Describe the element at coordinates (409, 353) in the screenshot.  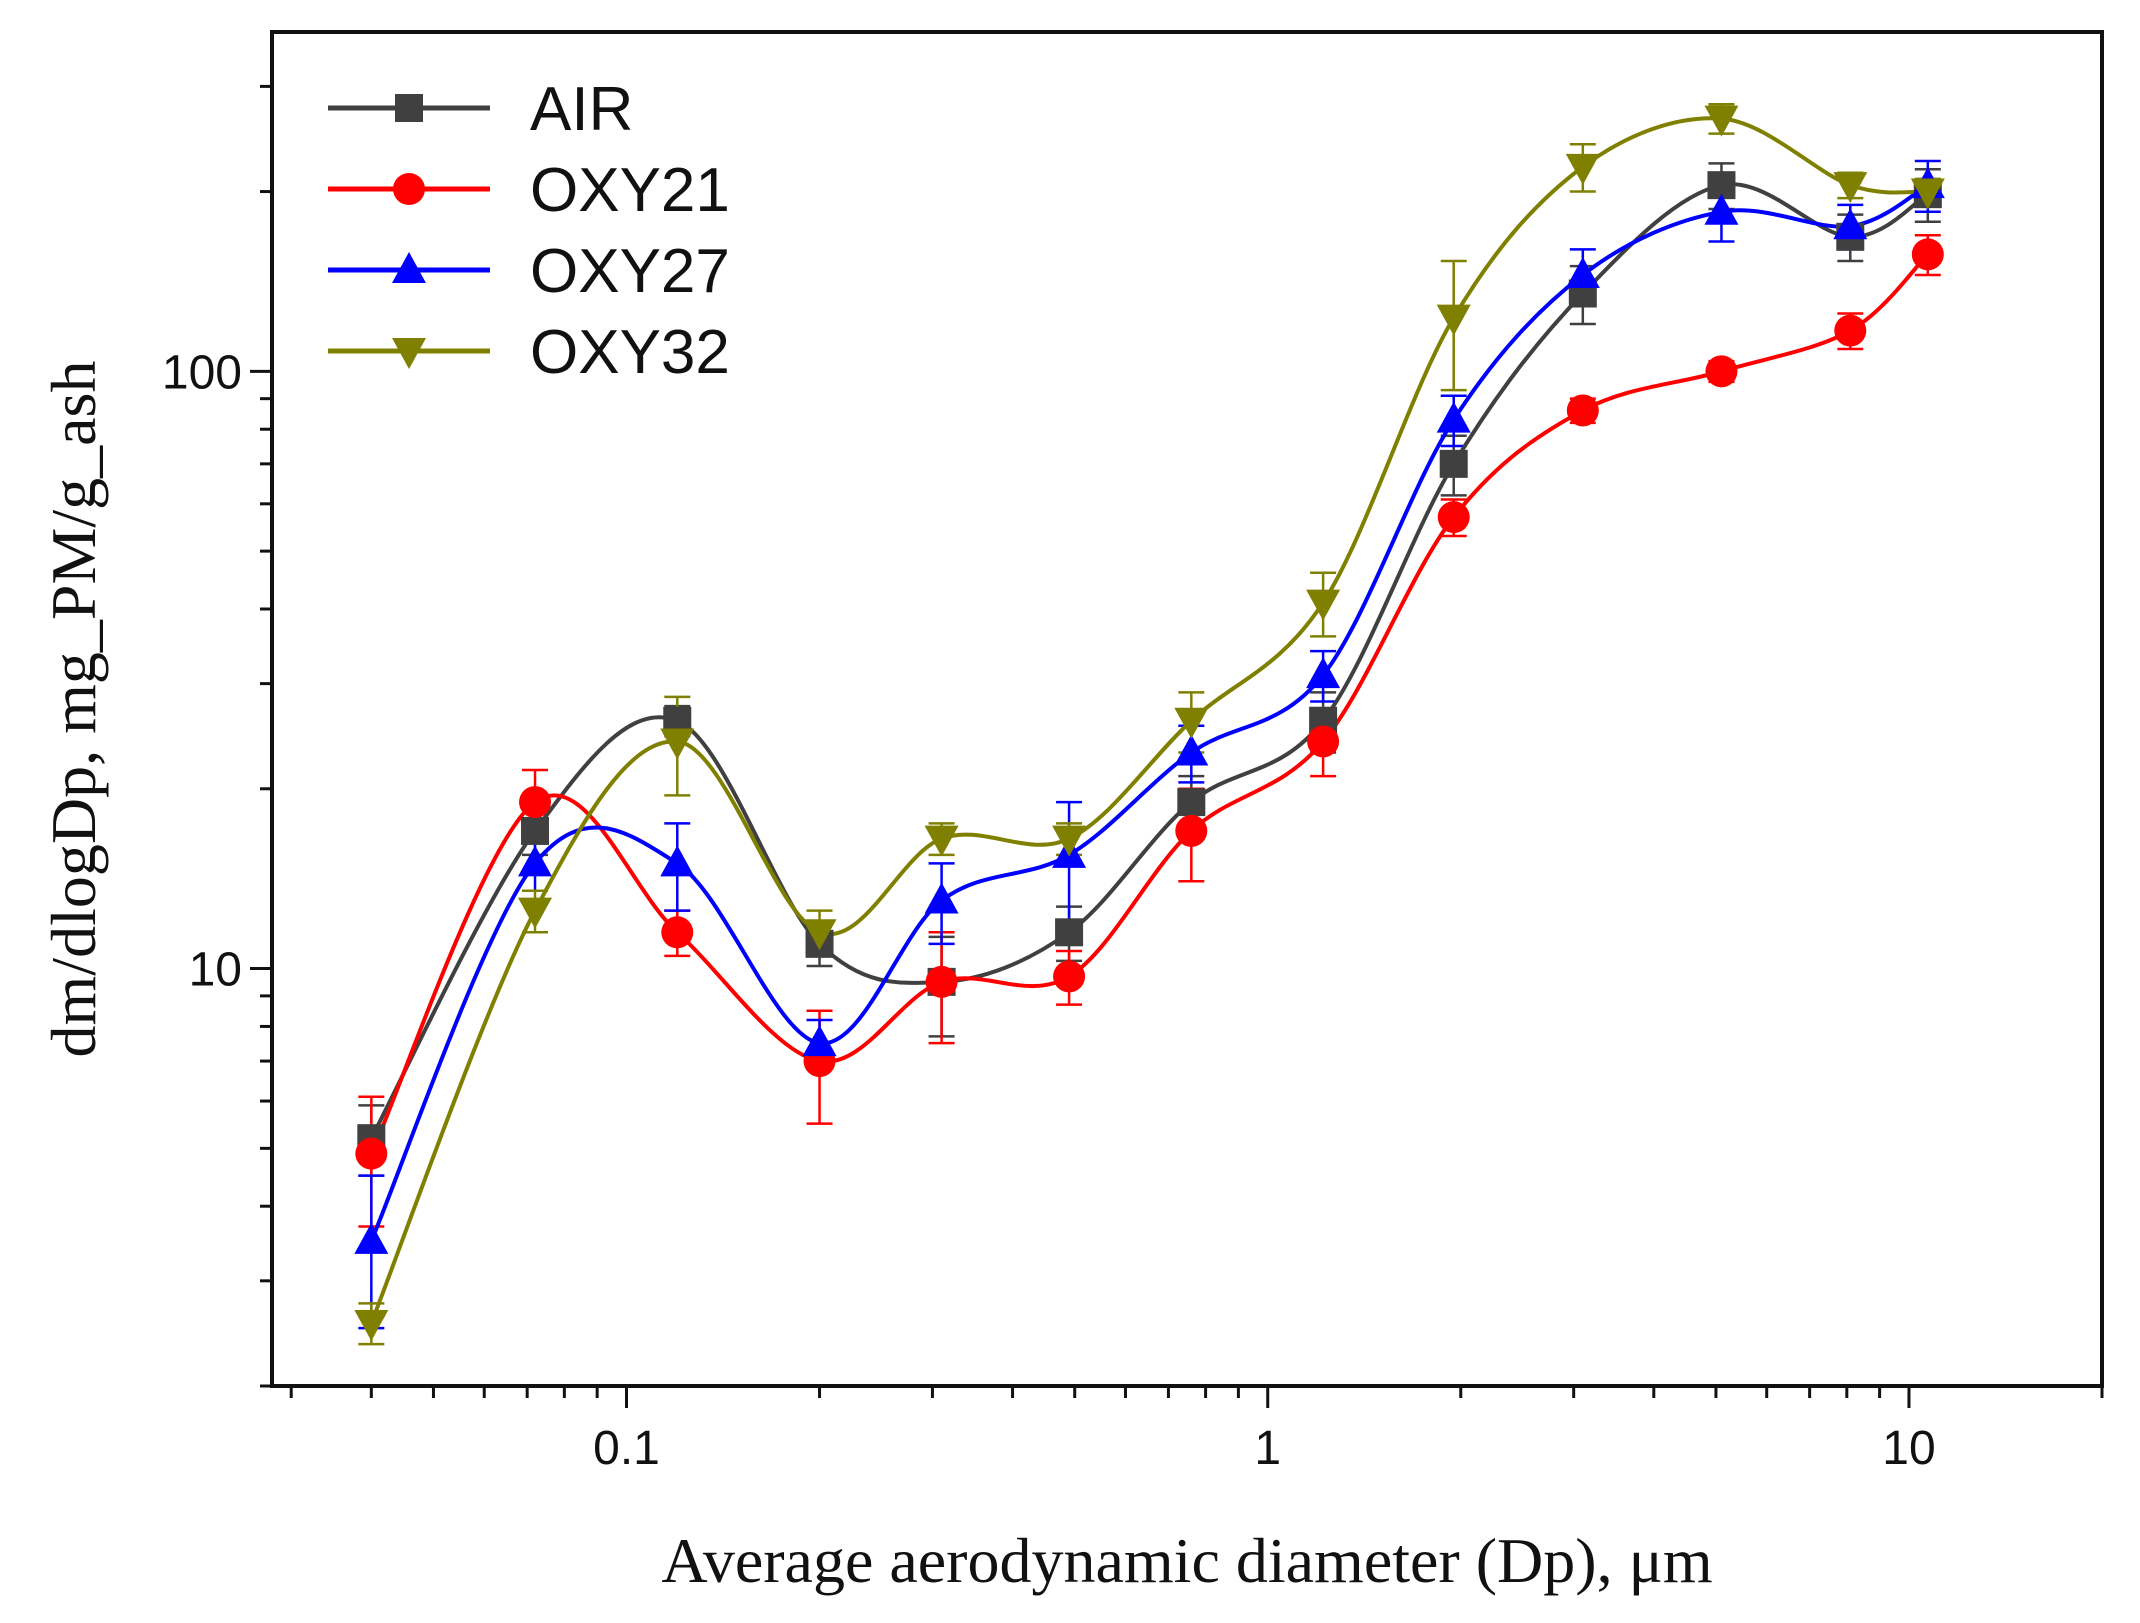
I see `legend-marker-oxy32` at that location.